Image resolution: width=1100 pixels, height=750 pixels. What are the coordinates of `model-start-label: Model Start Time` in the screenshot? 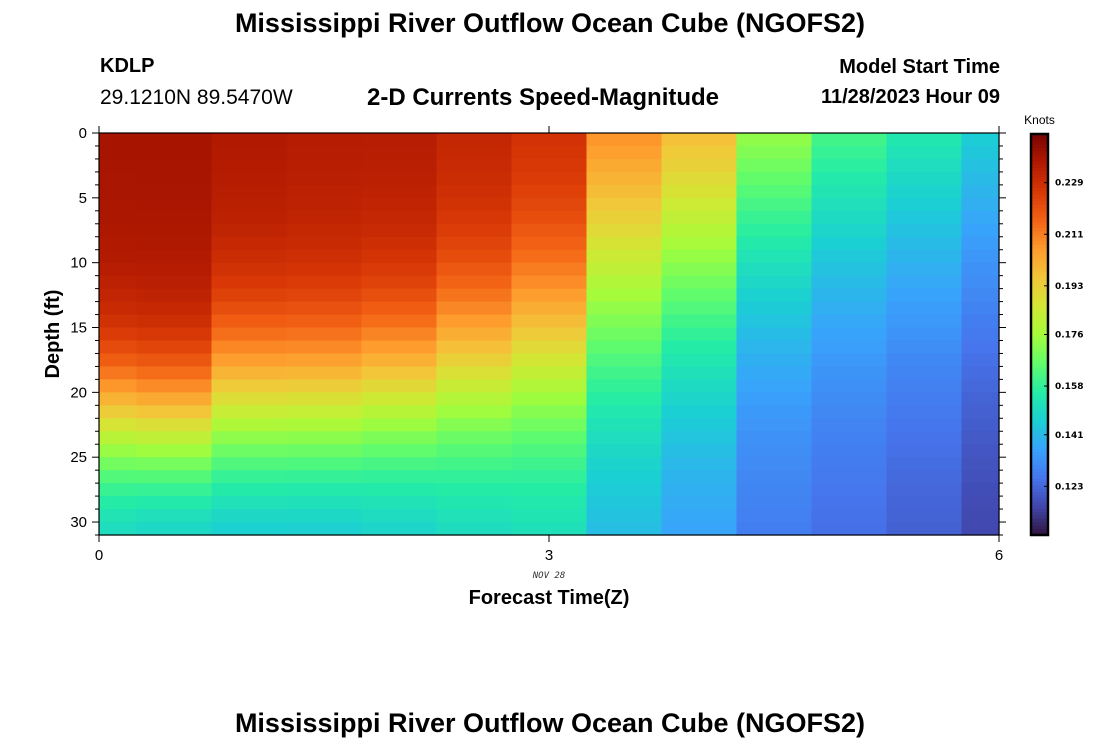 It's located at (919, 67).